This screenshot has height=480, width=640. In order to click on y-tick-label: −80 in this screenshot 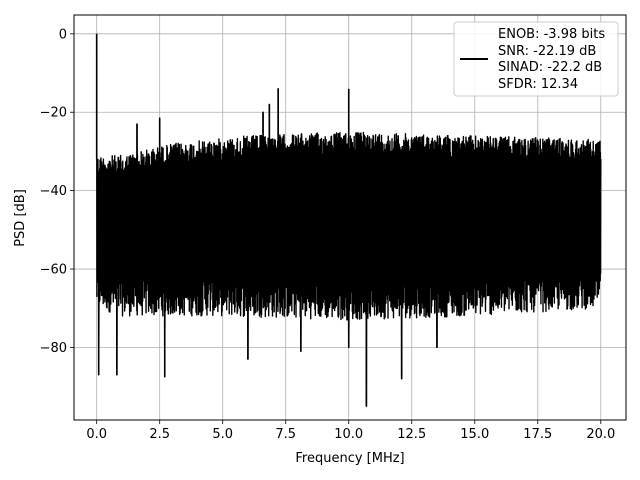, I will do `click(53, 348)`.